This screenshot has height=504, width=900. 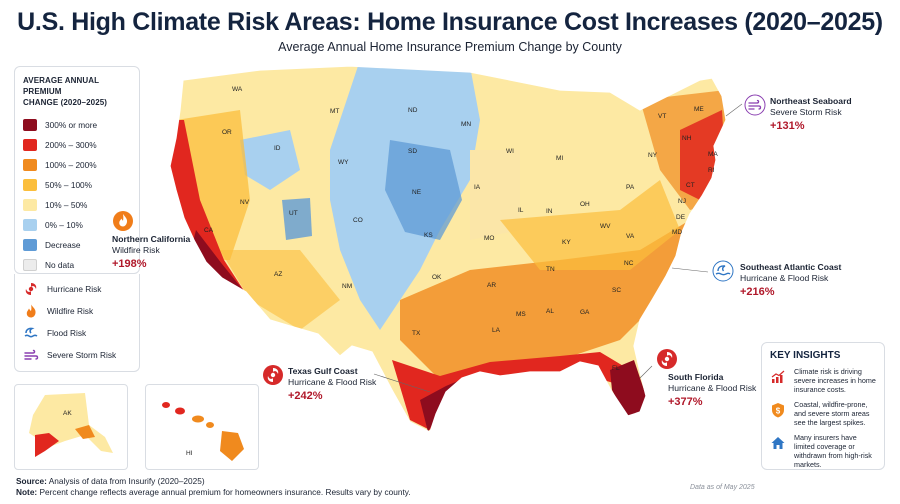 I want to click on state-label-de: DE, so click(x=681, y=217).